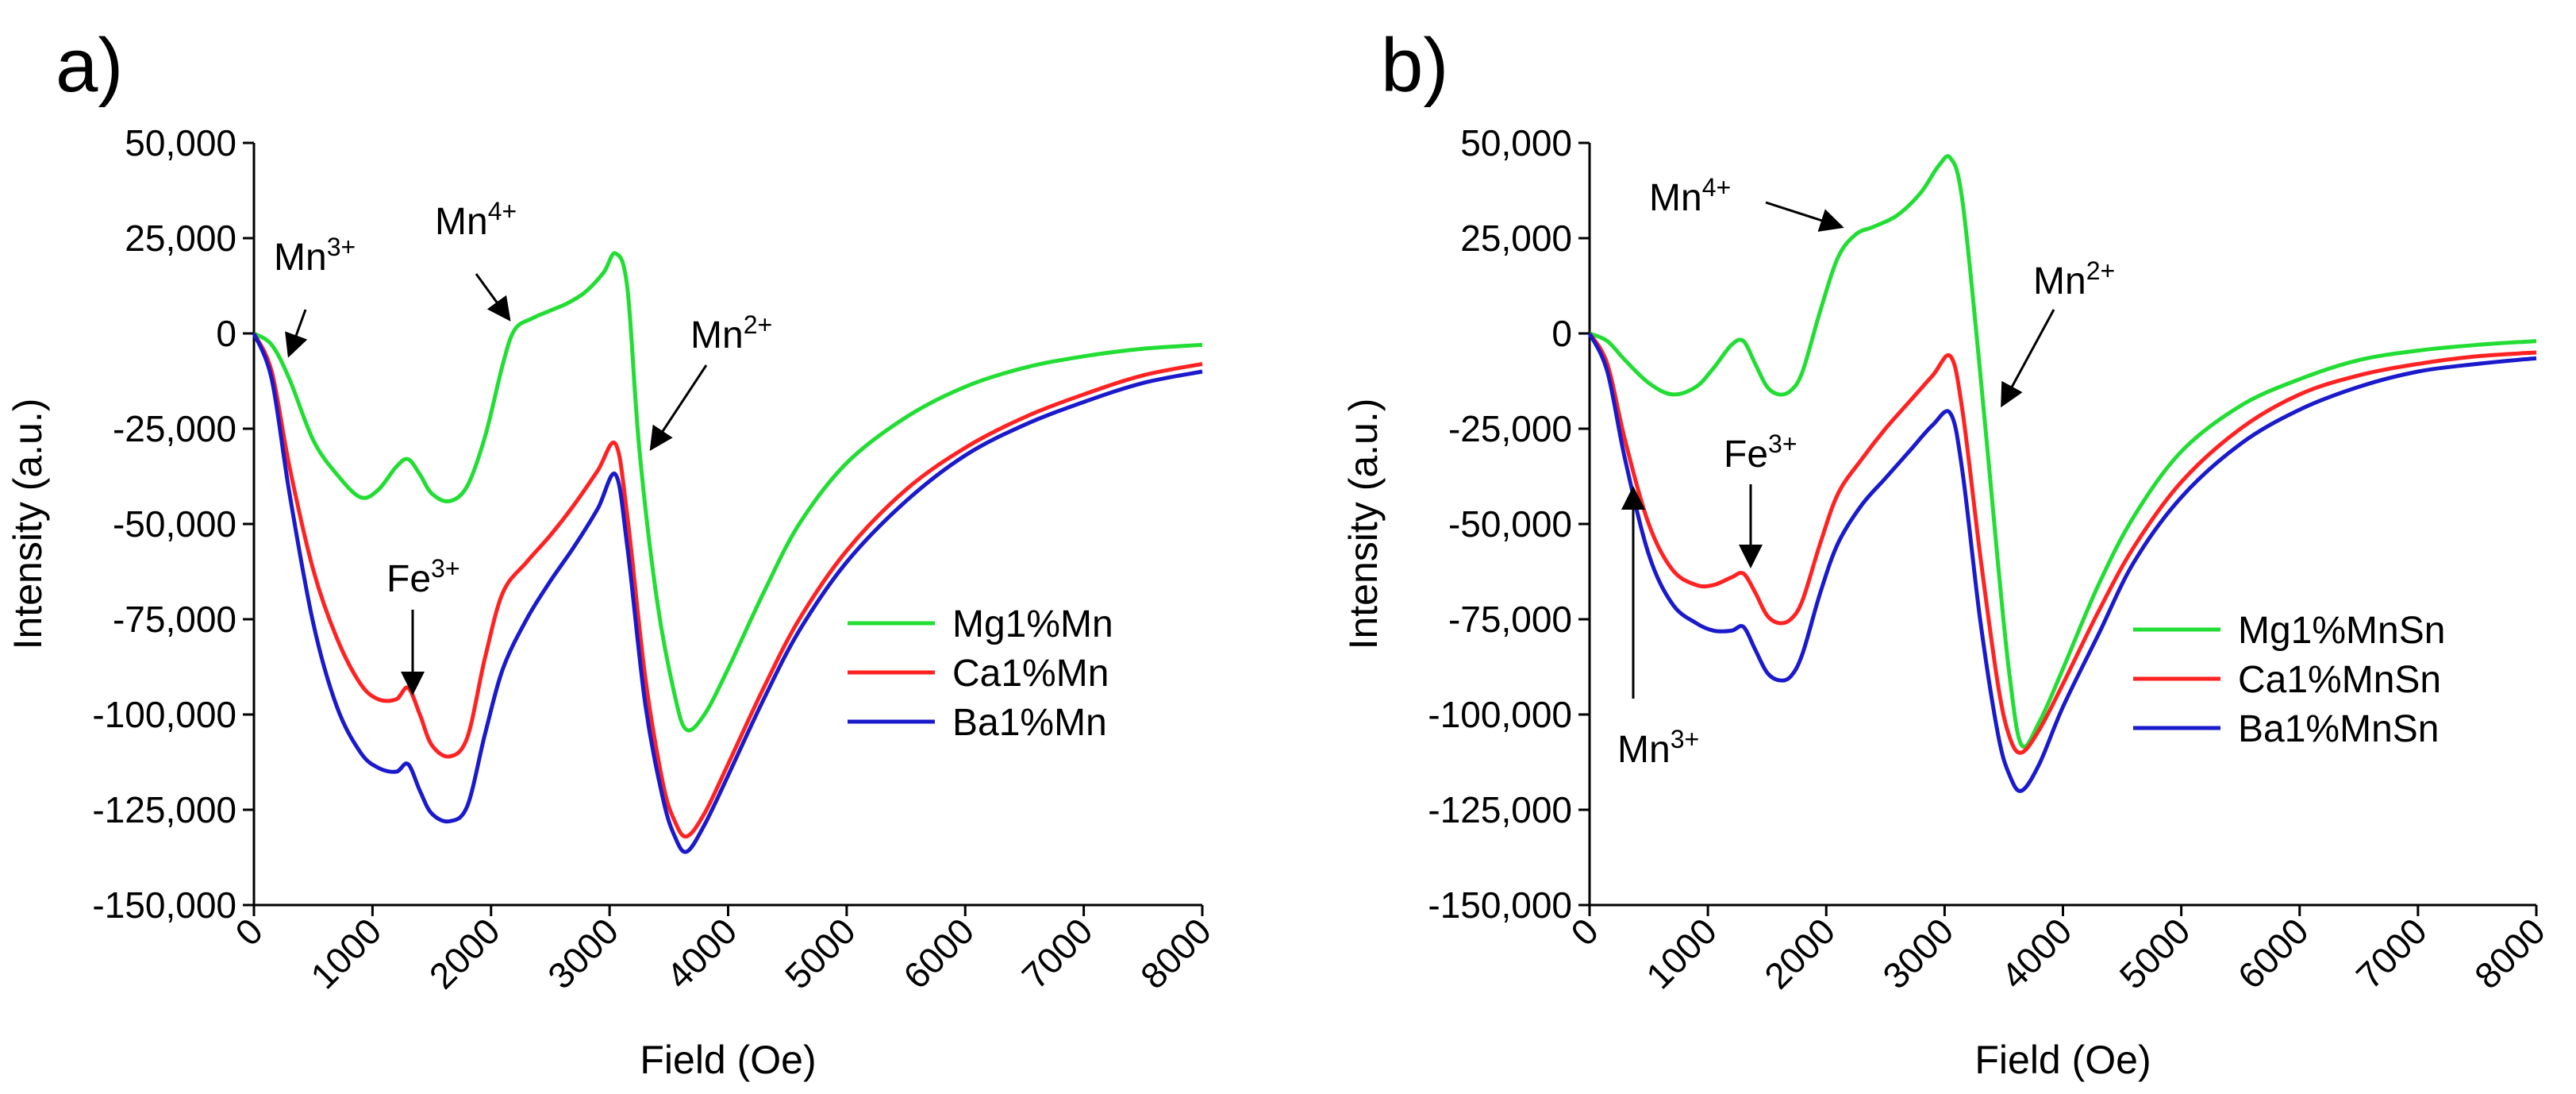 The image size is (2576, 1094). Describe the element at coordinates (1414, 65) in the screenshot. I see `panel-label: b)` at that location.